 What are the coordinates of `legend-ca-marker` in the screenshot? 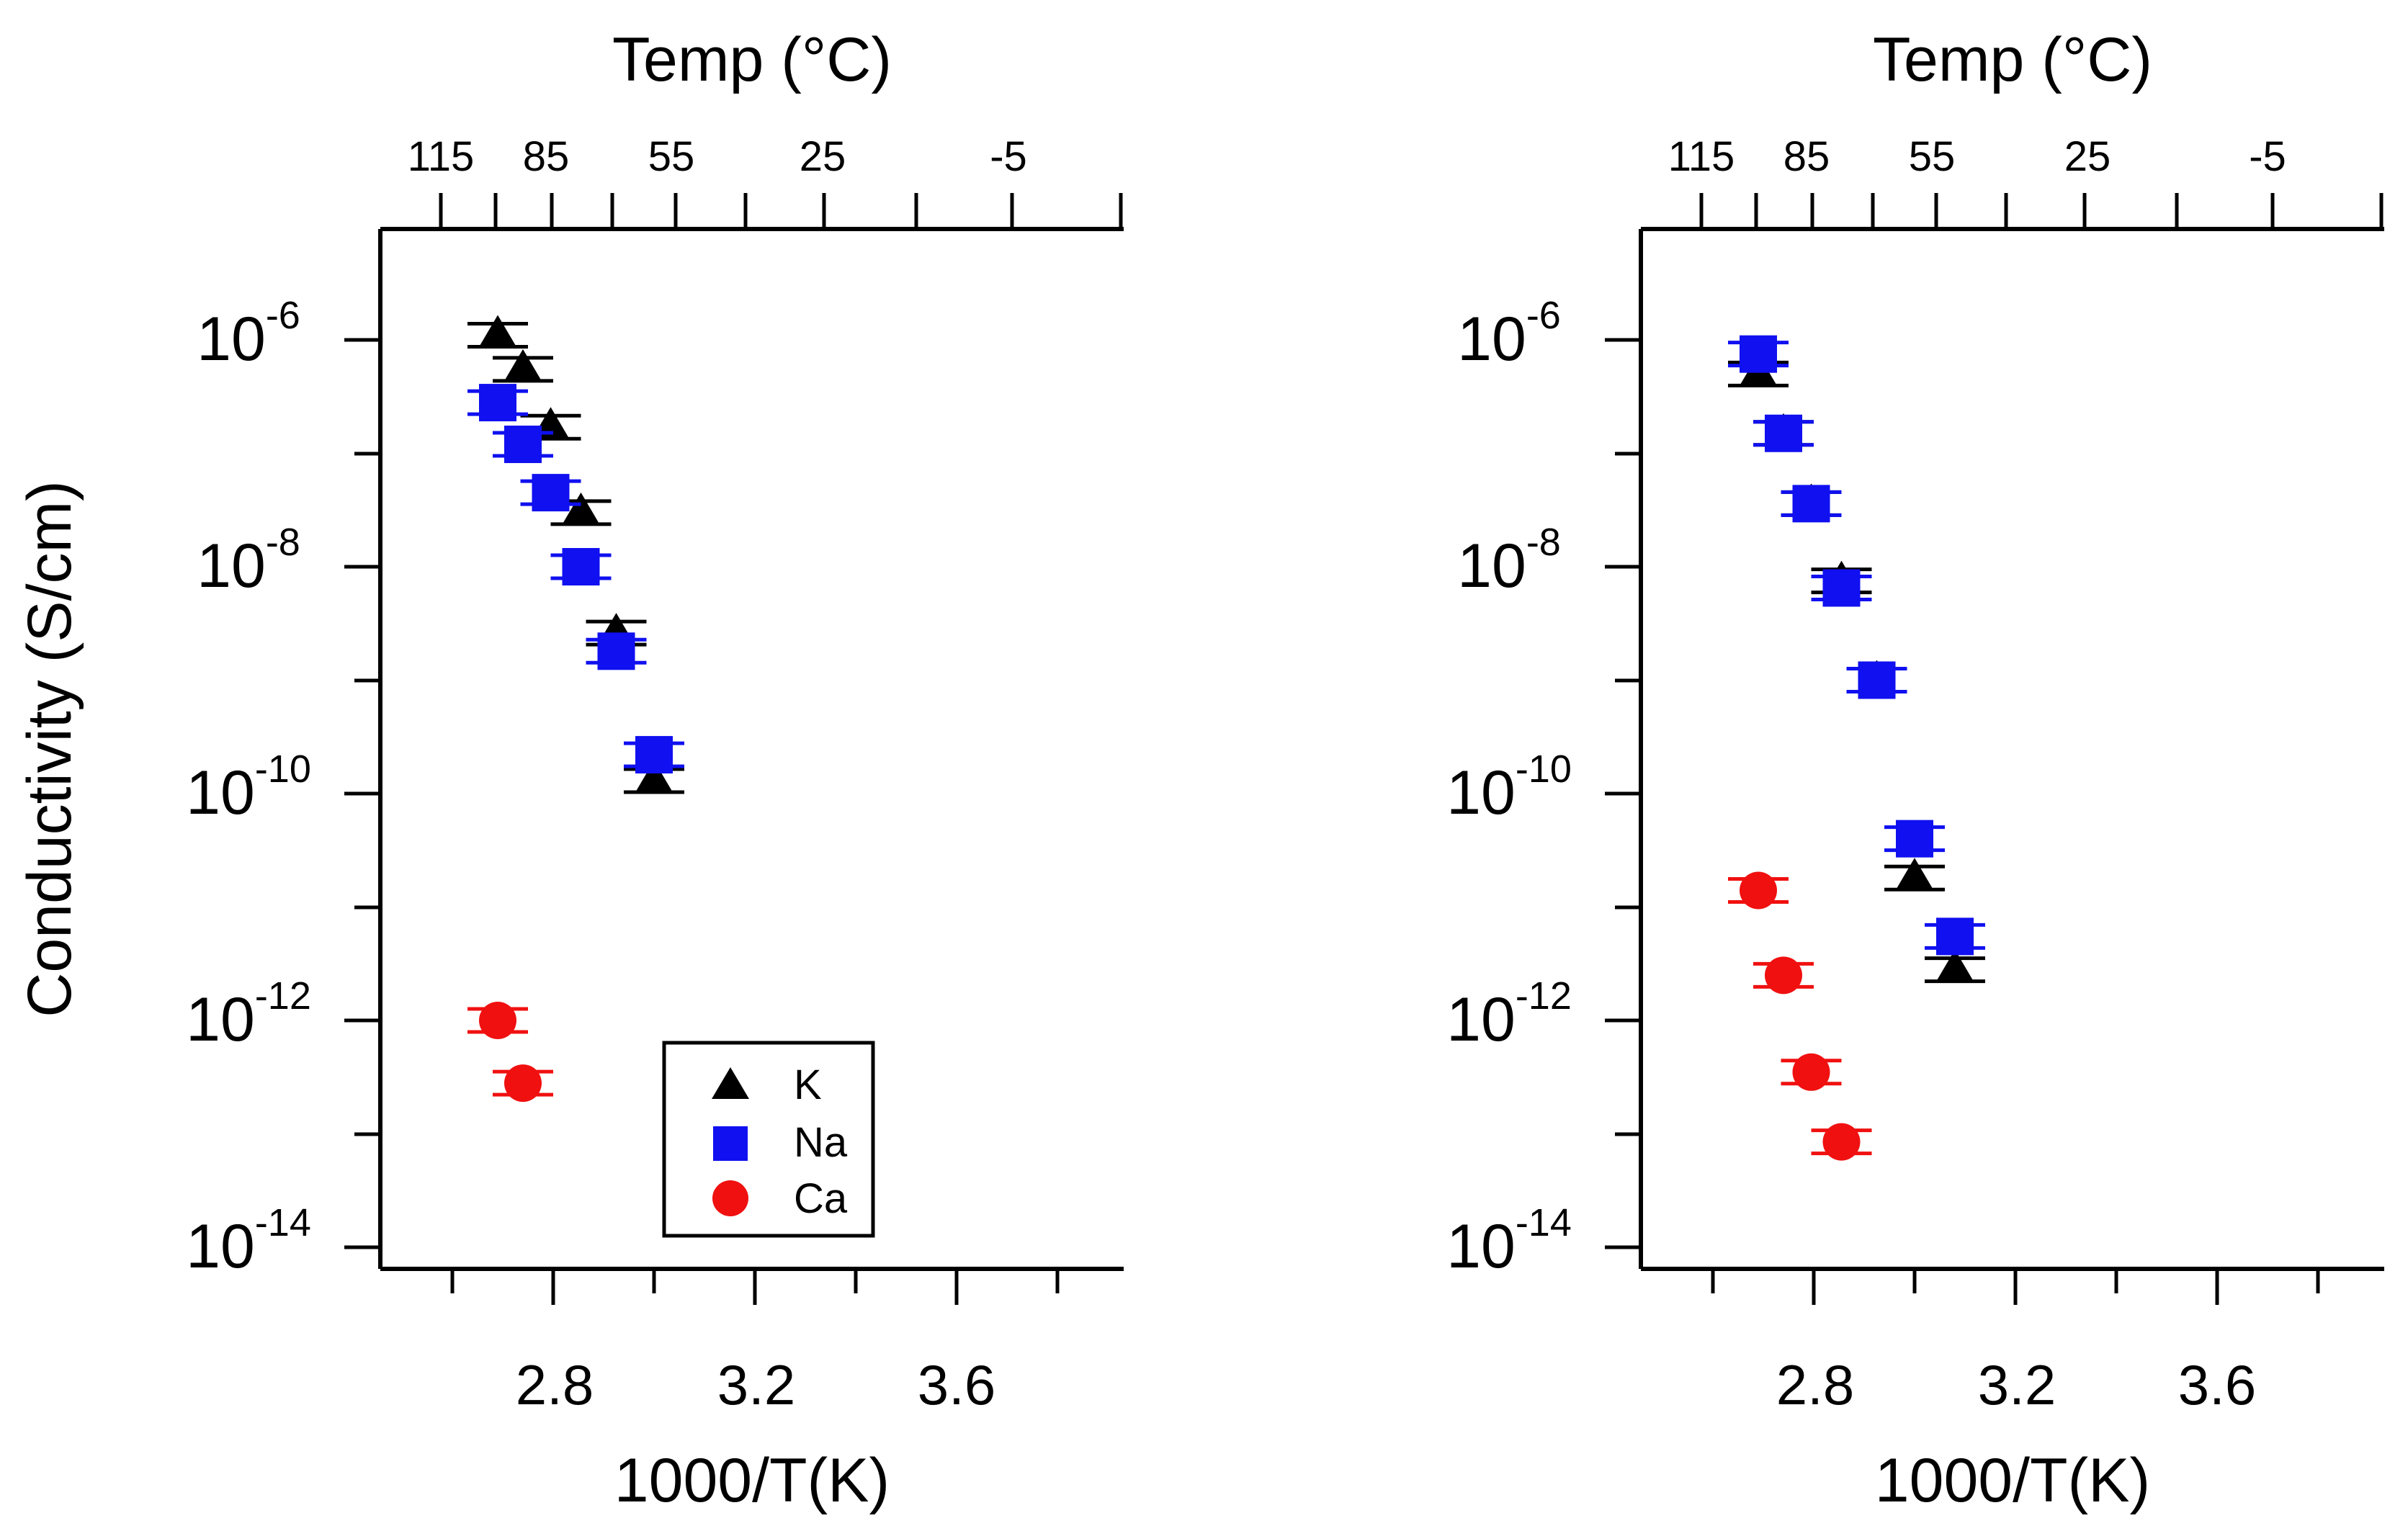 It's located at (730, 1198).